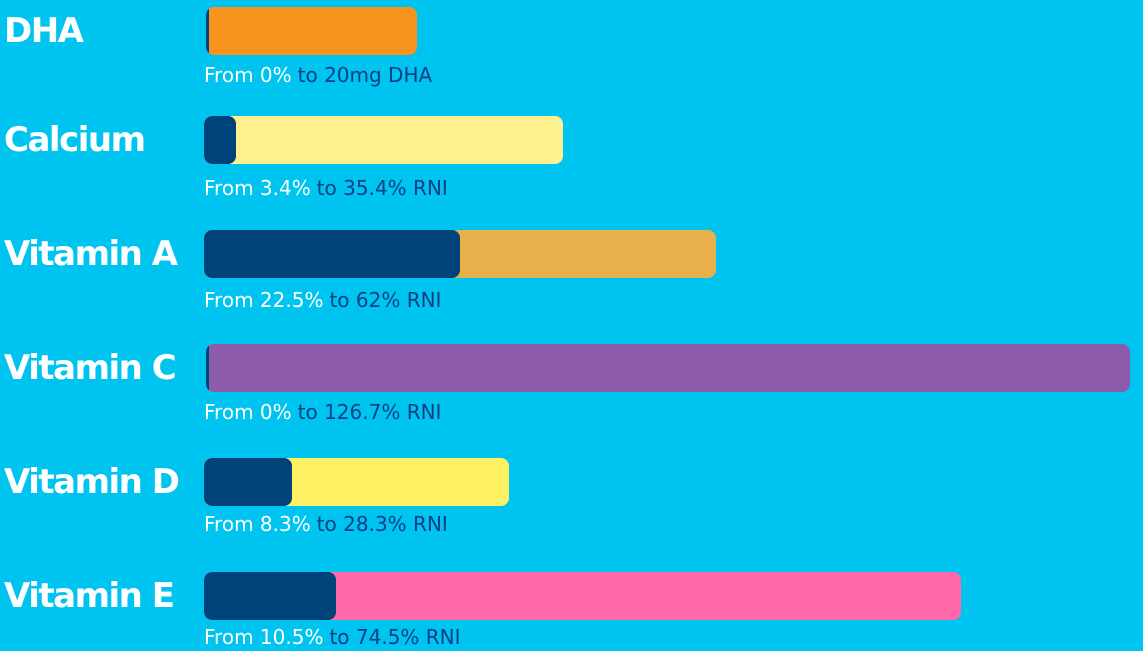 This screenshot has width=1143, height=651. What do you see at coordinates (395, 637) in the screenshot?
I see `to-text: to 74.5% RNI` at bounding box center [395, 637].